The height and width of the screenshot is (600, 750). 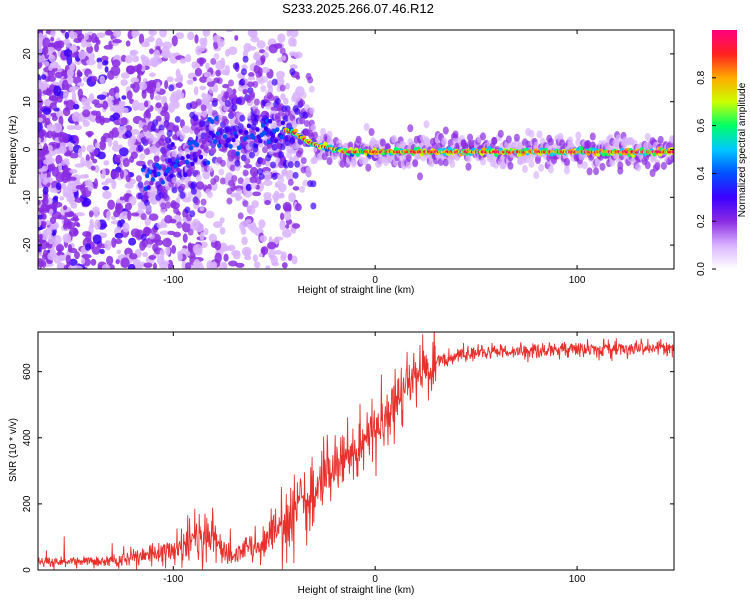 What do you see at coordinates (356, 590) in the screenshot?
I see `snr-x-axis-label: Height of straight line (km)` at bounding box center [356, 590].